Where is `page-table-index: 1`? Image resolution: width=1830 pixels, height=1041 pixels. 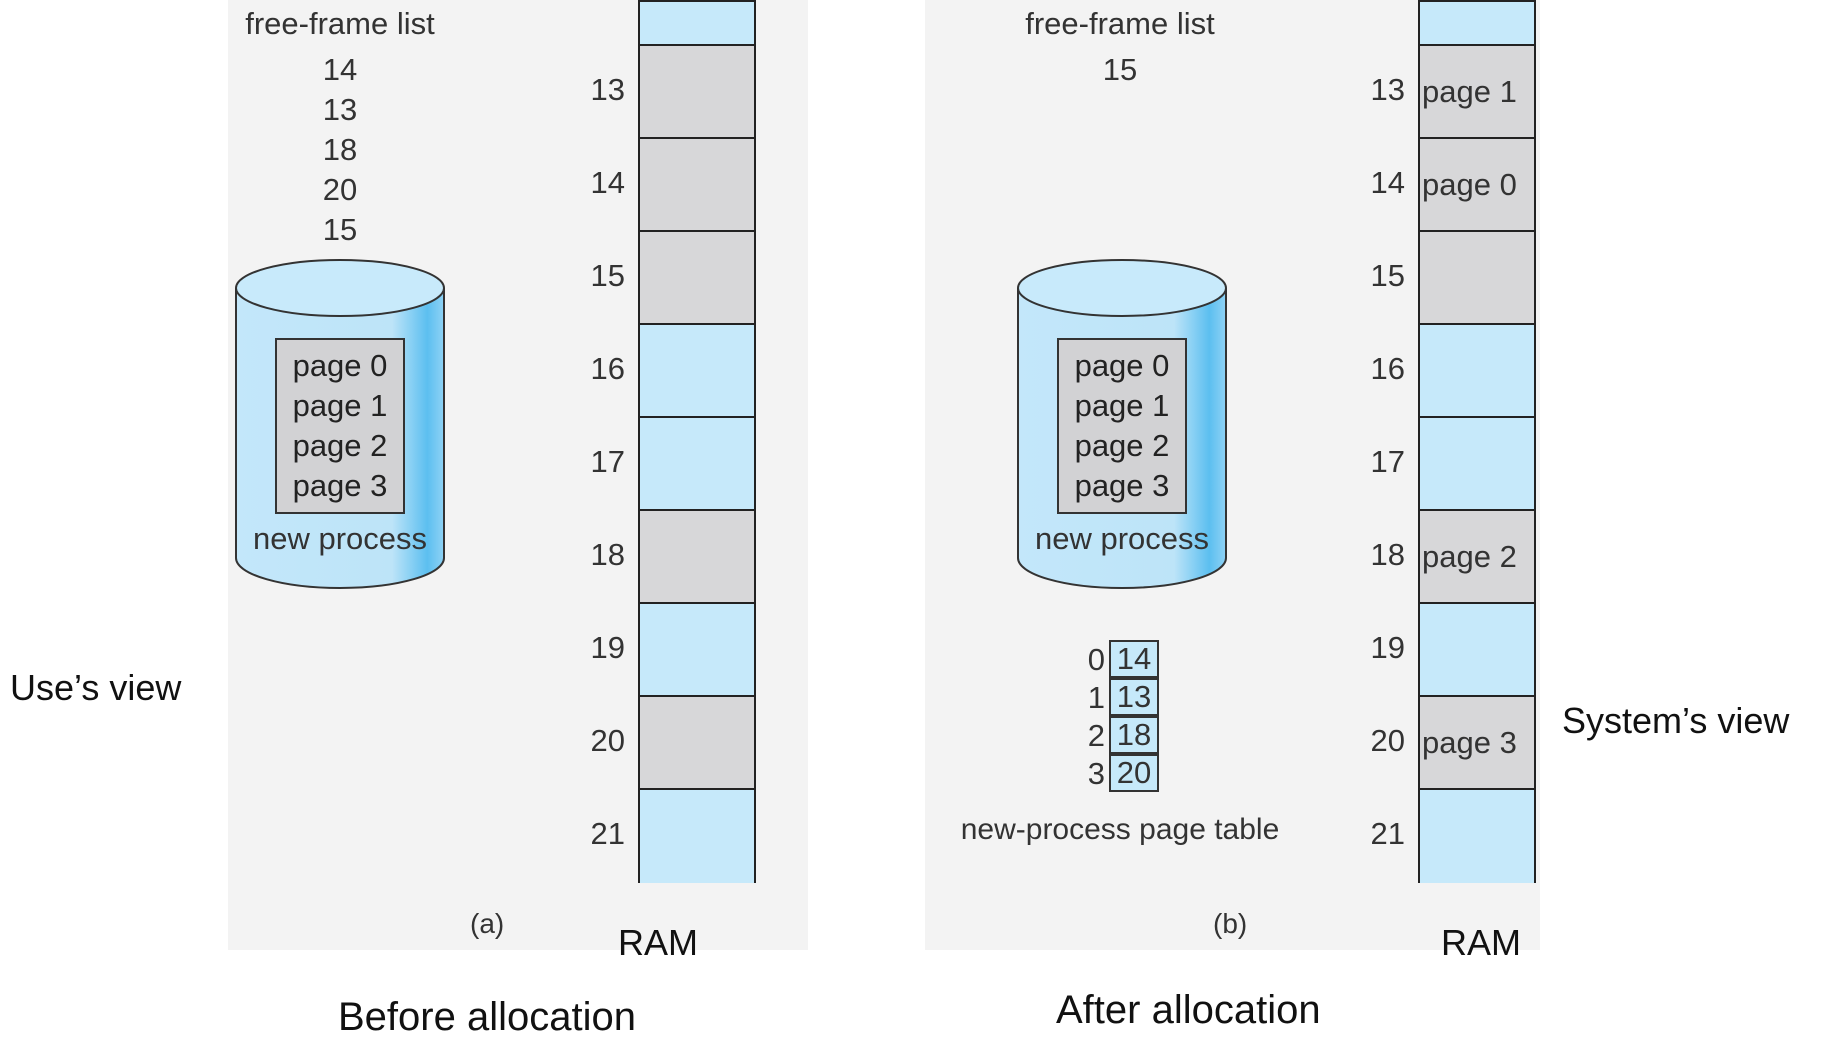
page-table-index: 1 is located at coordinates (1096, 697).